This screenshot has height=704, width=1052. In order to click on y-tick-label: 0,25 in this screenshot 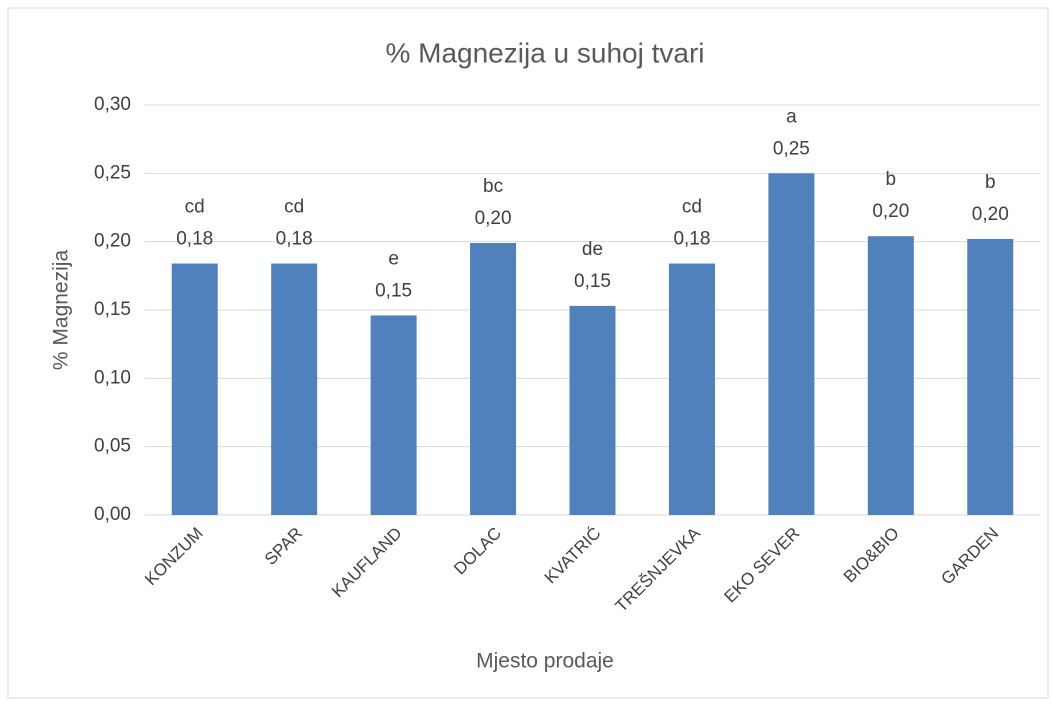, I will do `click(112, 172)`.